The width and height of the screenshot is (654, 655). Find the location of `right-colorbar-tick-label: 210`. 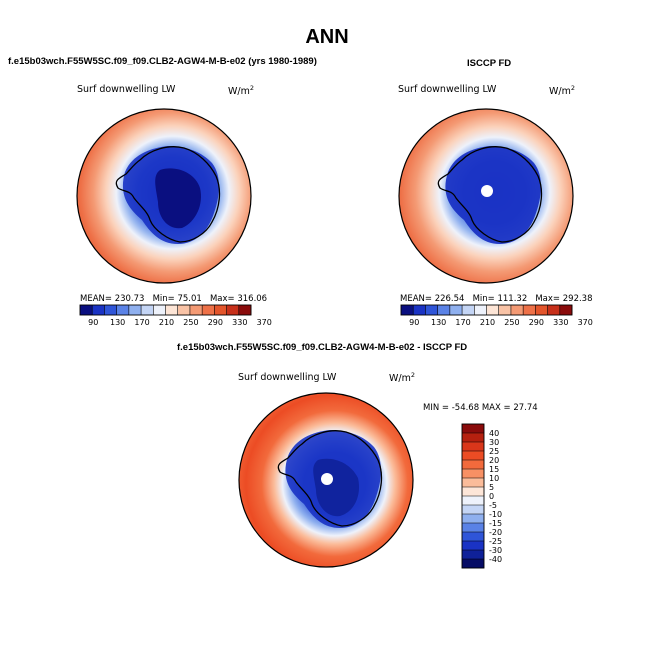

right-colorbar-tick-label: 210 is located at coordinates (487, 322).